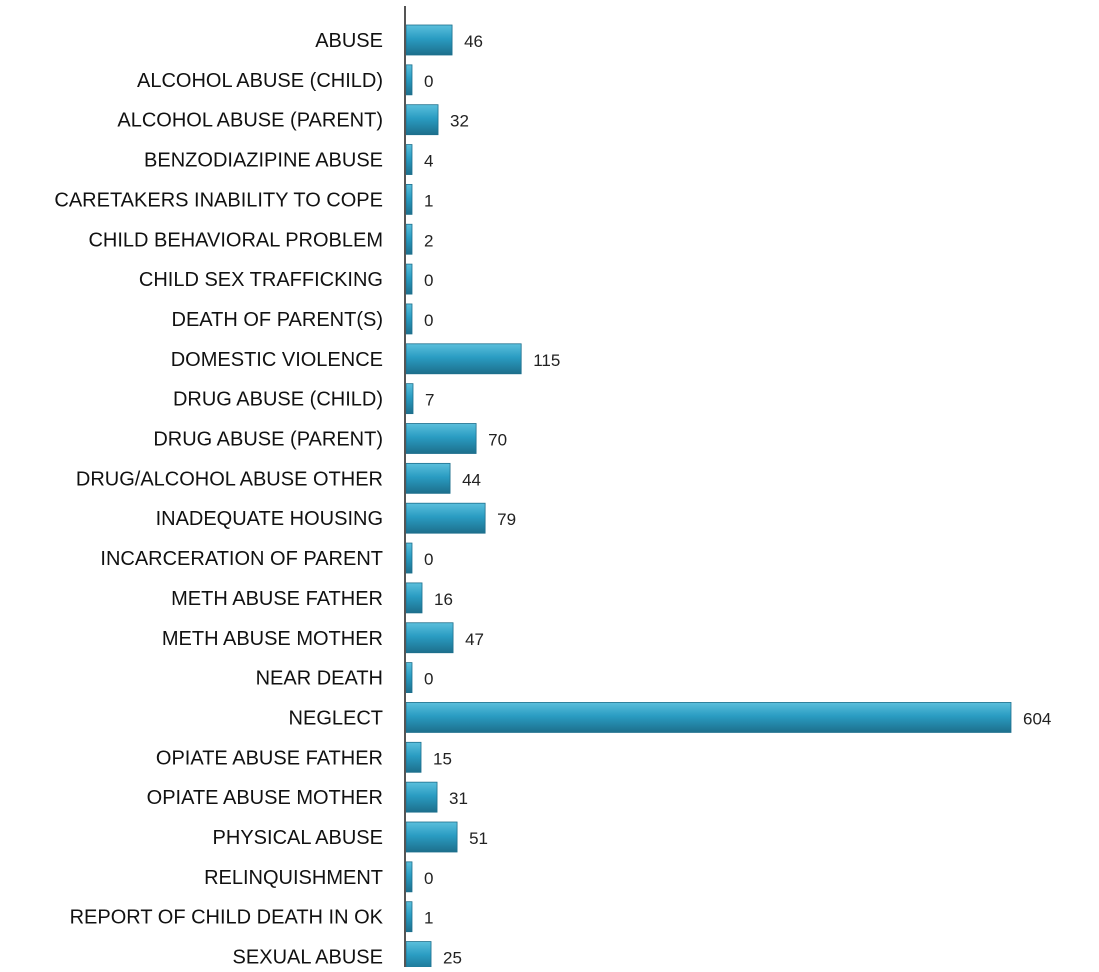 The image size is (1099, 972). Describe the element at coordinates (497, 440) in the screenshot. I see `value-label: 70` at that location.